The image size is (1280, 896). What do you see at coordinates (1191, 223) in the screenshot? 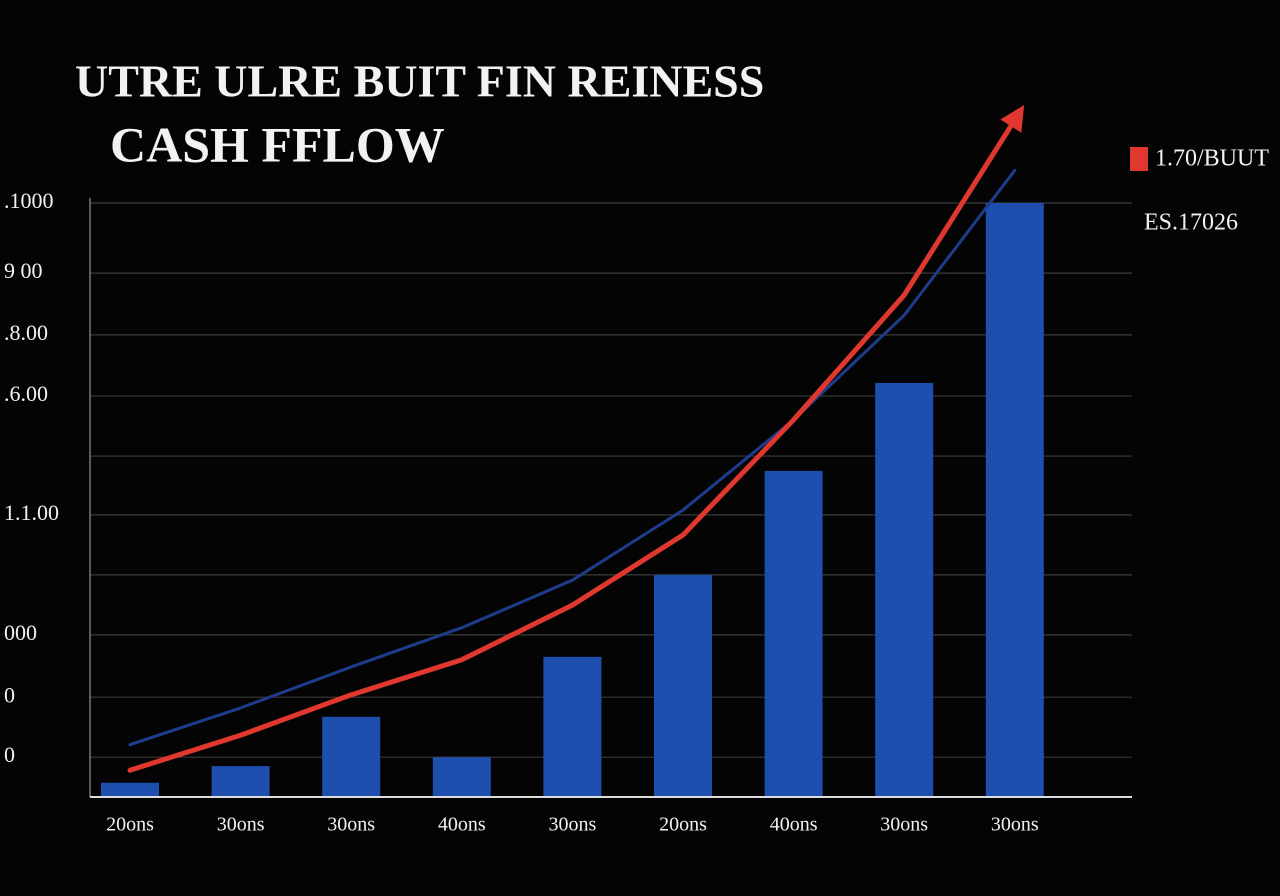
I see `legend-label: ES.17026` at bounding box center [1191, 223].